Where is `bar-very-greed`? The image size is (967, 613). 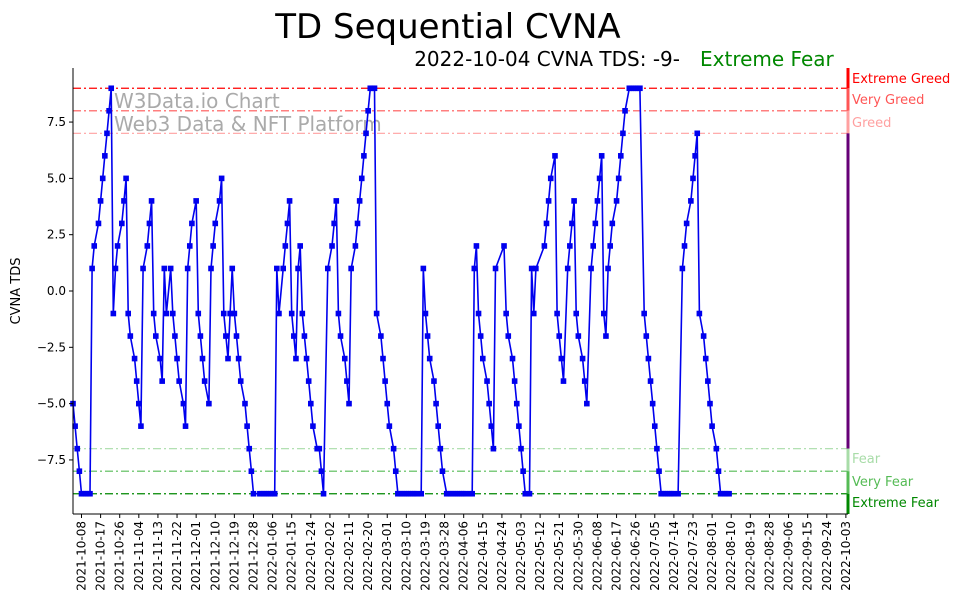 bar-very-greed is located at coordinates (848, 99).